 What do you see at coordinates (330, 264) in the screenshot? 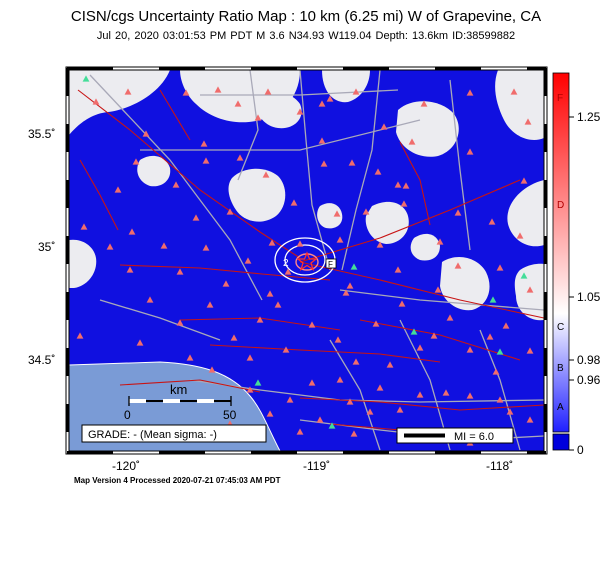
I see `svg-text: F` at bounding box center [330, 264].